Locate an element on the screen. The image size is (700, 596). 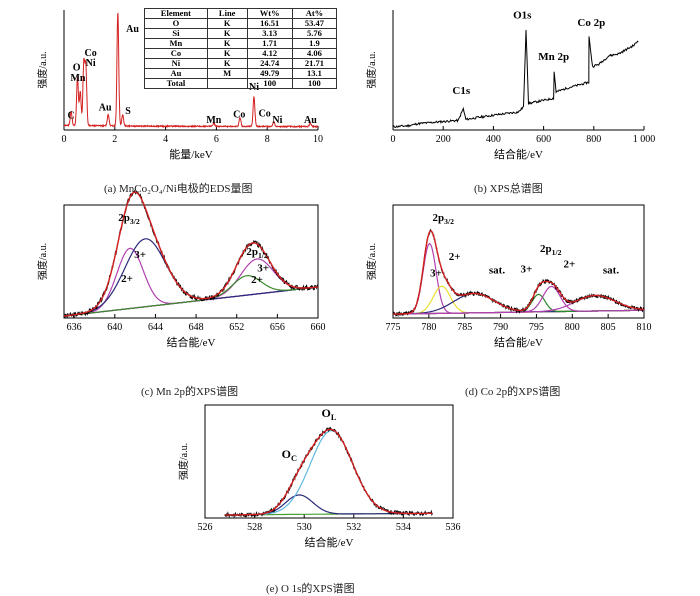
x-tick-label: 644 is located at coordinates (155, 327).